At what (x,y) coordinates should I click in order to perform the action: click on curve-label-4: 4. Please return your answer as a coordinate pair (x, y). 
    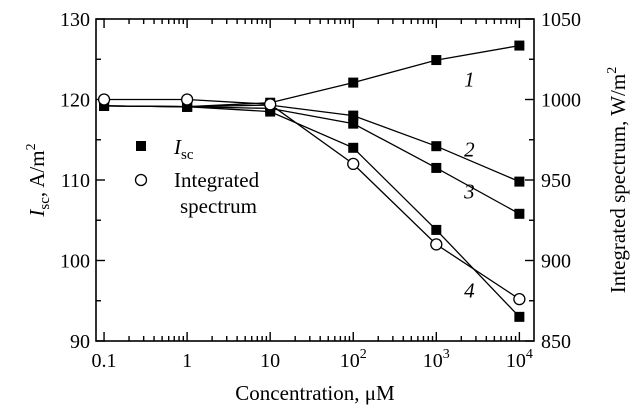
    Looking at the image, I should click on (469, 290).